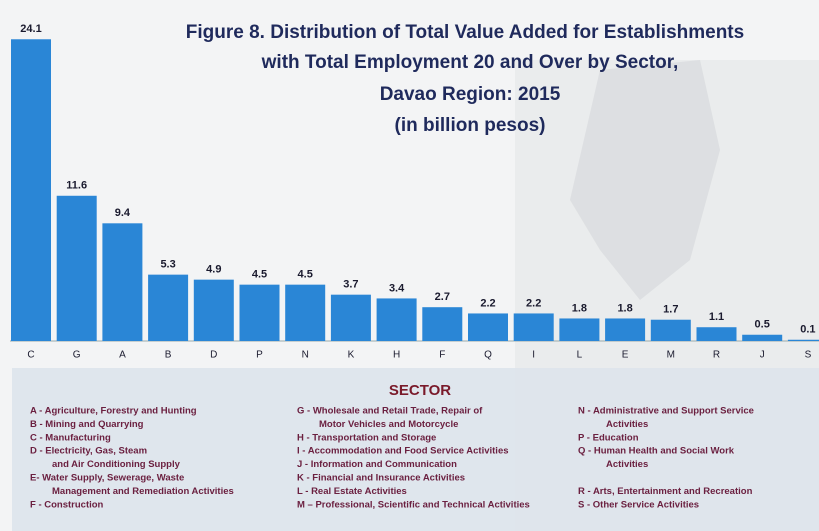  Describe the element at coordinates (388, 424) in the screenshot. I see `legend-item: Motor Vehicles and Motorcycle` at that location.